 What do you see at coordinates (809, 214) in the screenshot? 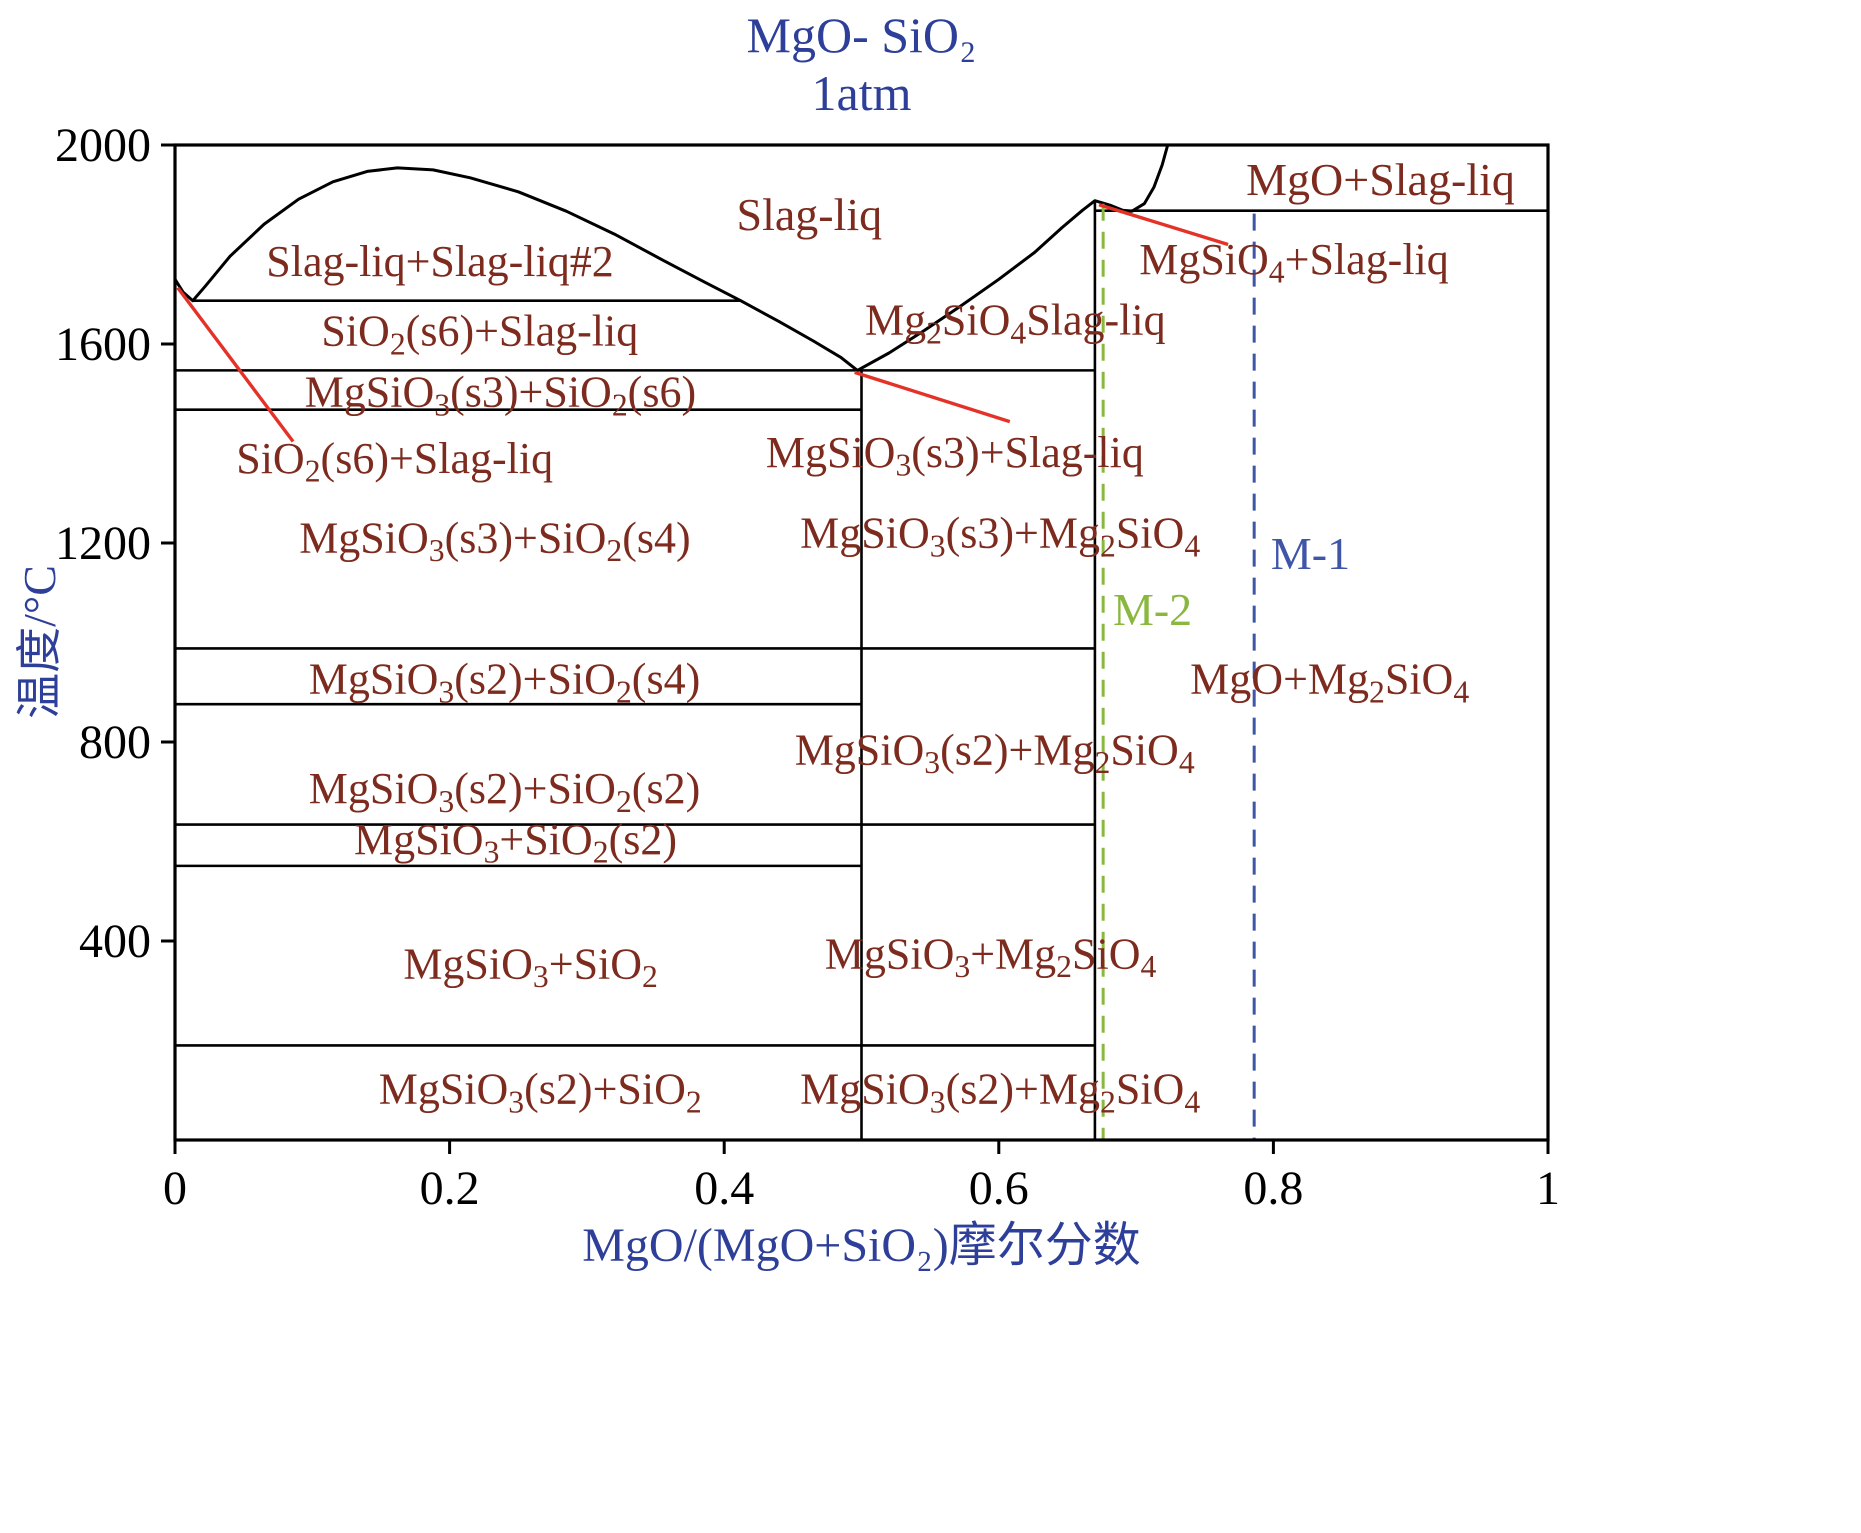
I see `region-label: Slag-liq` at bounding box center [809, 214].